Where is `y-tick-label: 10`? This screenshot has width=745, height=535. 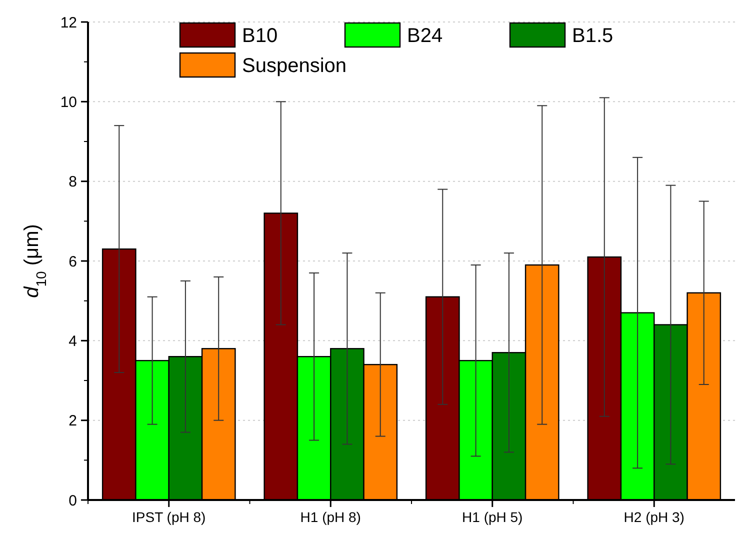
y-tick-label: 10 is located at coordinates (68, 102).